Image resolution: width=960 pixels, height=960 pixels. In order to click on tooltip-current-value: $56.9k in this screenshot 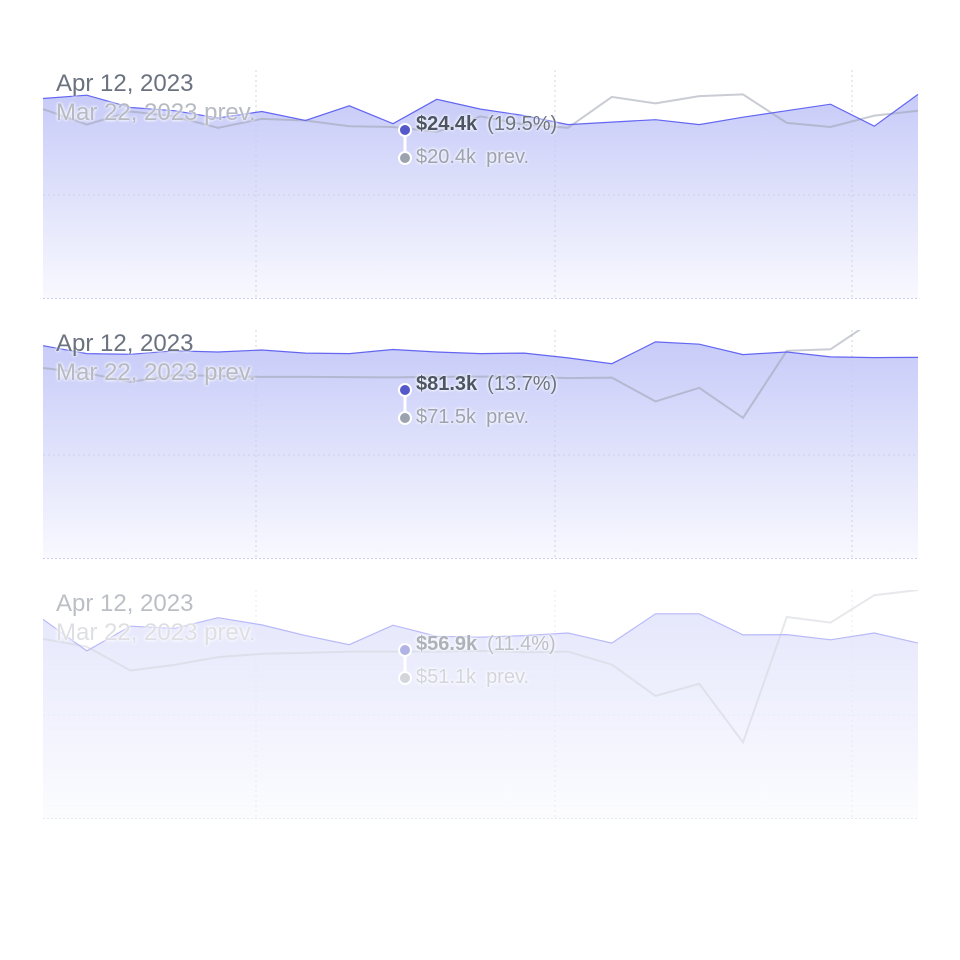, I will do `click(447, 644)`.